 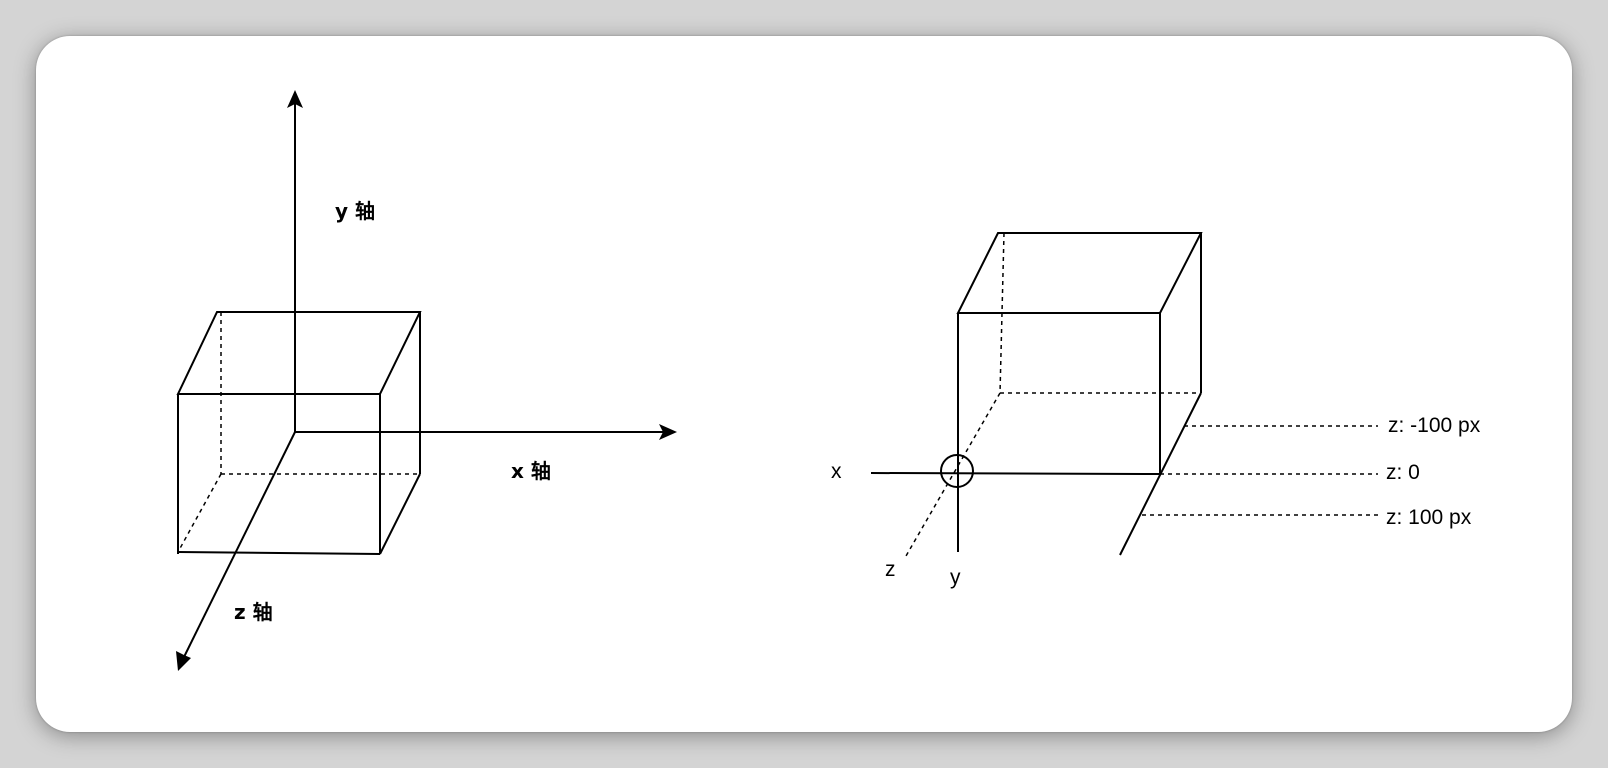 I want to click on left-cube-top-face, so click(x=299, y=353).